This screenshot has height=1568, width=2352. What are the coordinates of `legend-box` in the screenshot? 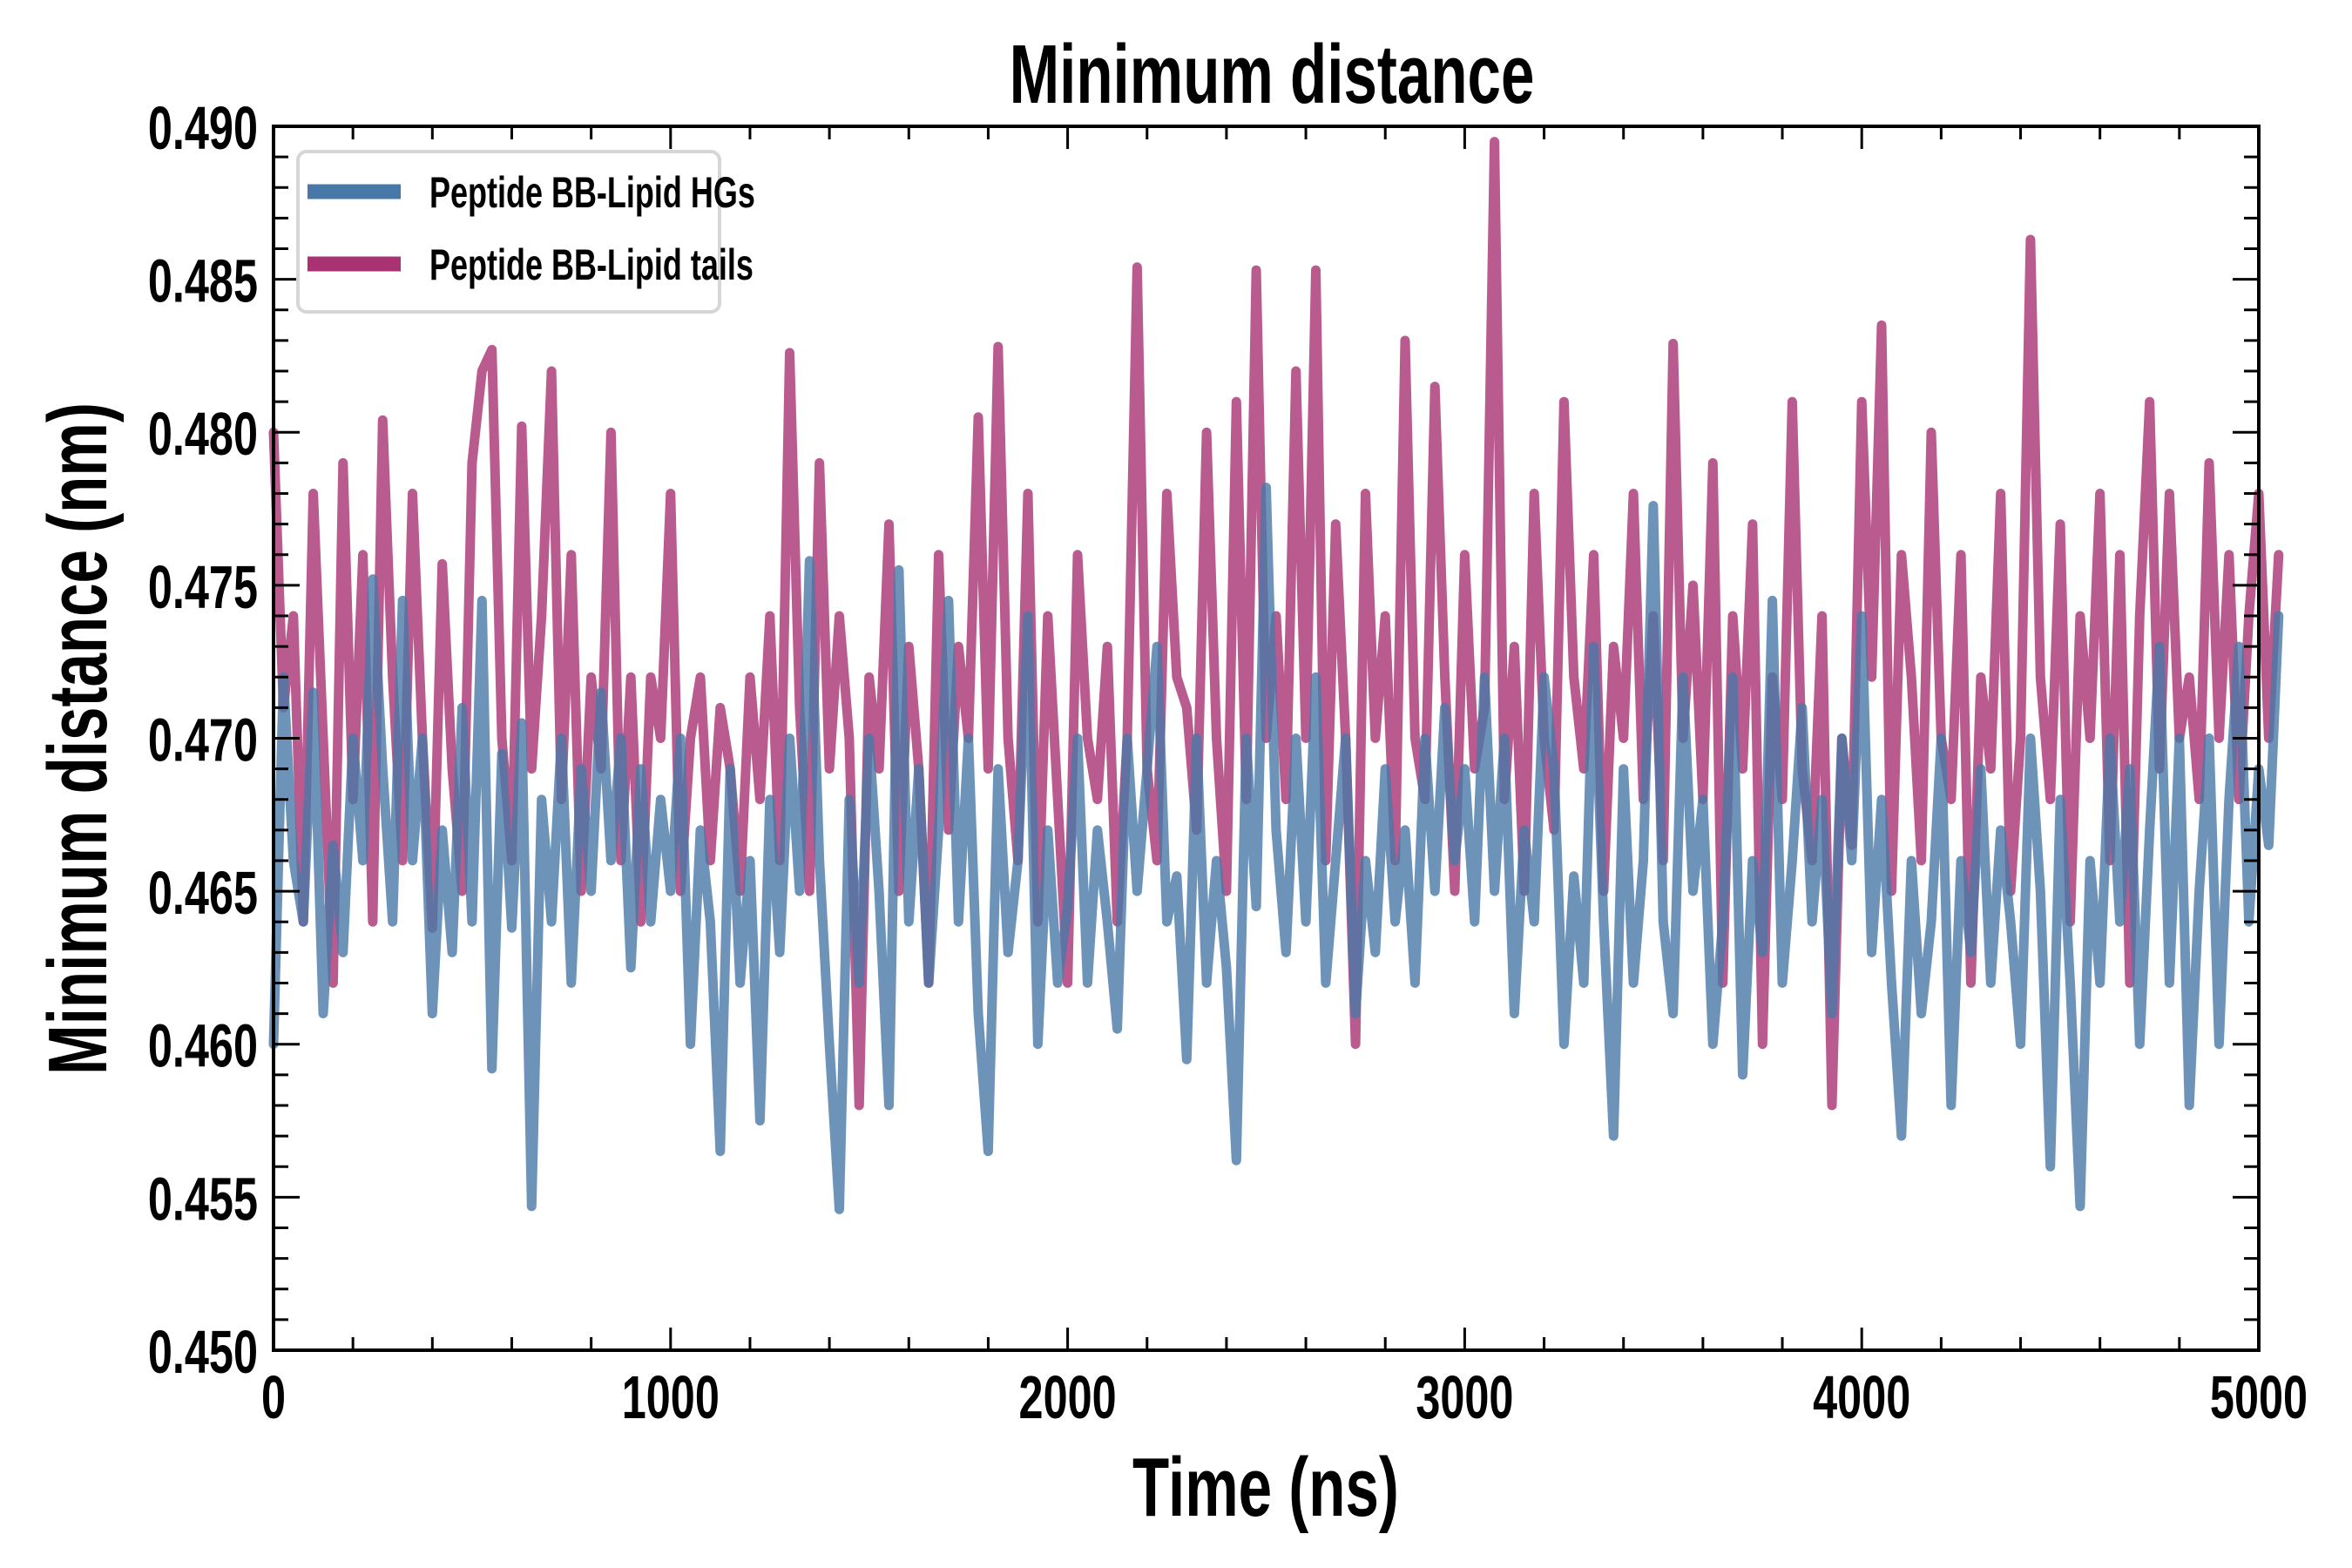 It's located at (509, 232).